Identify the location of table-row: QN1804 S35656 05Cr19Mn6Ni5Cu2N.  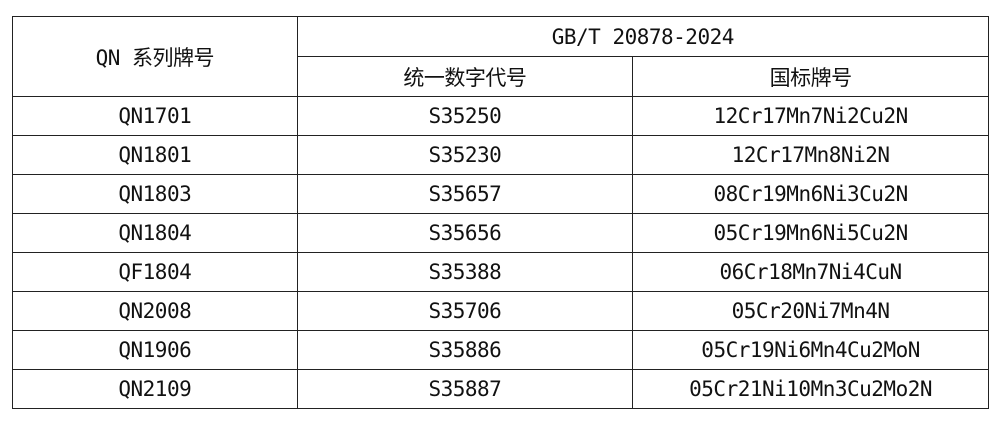
(500, 233).